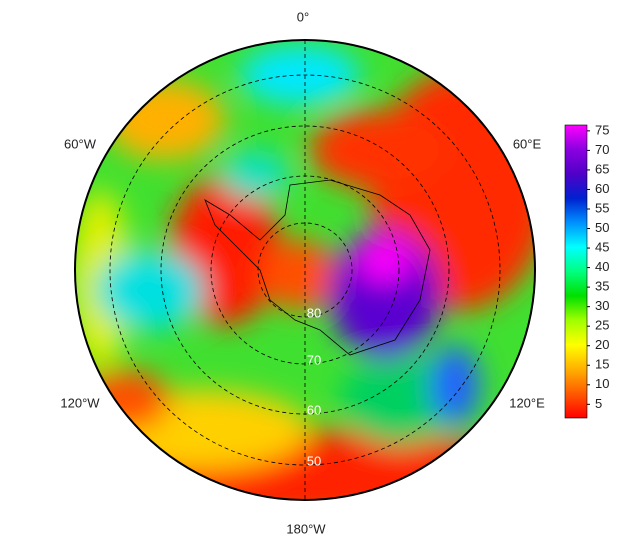  What do you see at coordinates (602, 383) in the screenshot?
I see `colorbar-tick-label: 10` at bounding box center [602, 383].